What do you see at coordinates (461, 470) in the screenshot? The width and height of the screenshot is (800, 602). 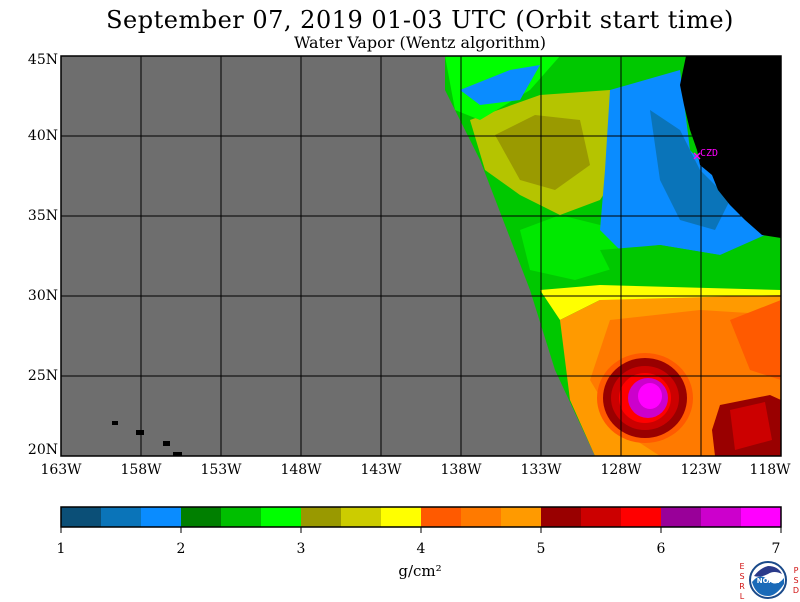 I see `lon-label-138w: 138W` at bounding box center [461, 470].